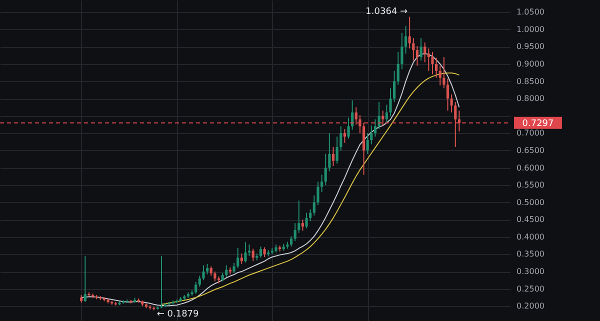  I want to click on y-tick-label: 0.8000, so click(530, 99).